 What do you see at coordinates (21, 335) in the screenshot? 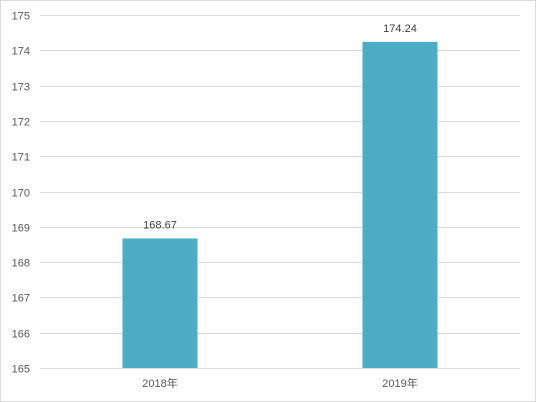
I see `y-tick-label: 166` at bounding box center [21, 335].